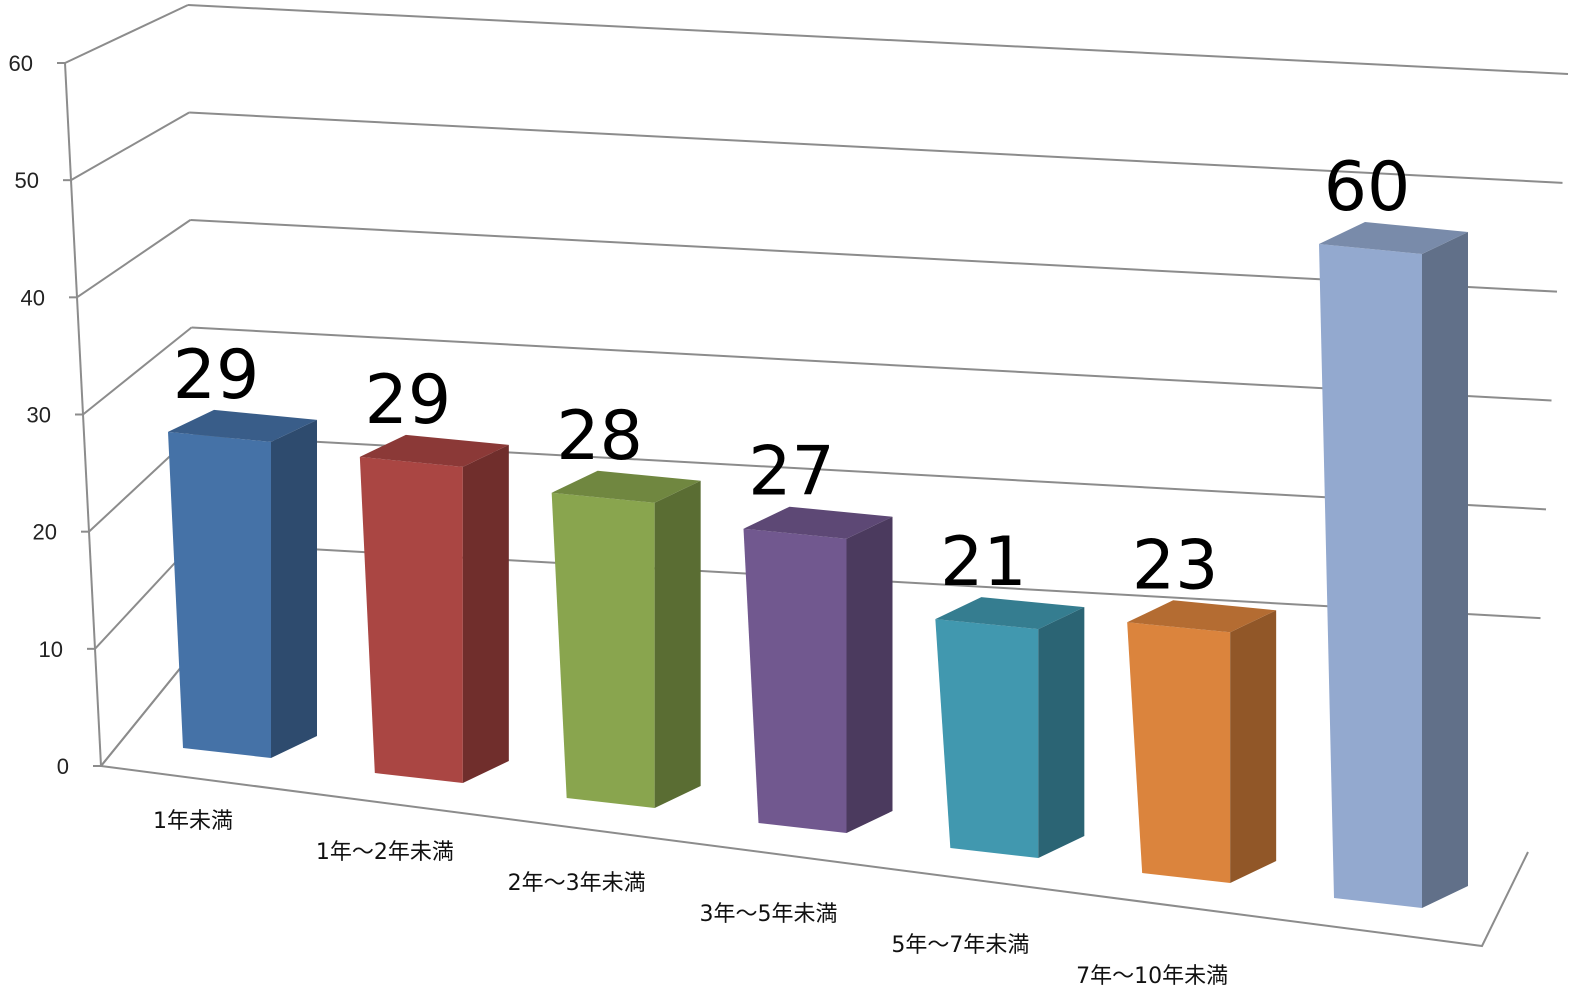  Describe the element at coordinates (385, 852) in the screenshot. I see `x-tick-label: 1年～2年未満` at that location.